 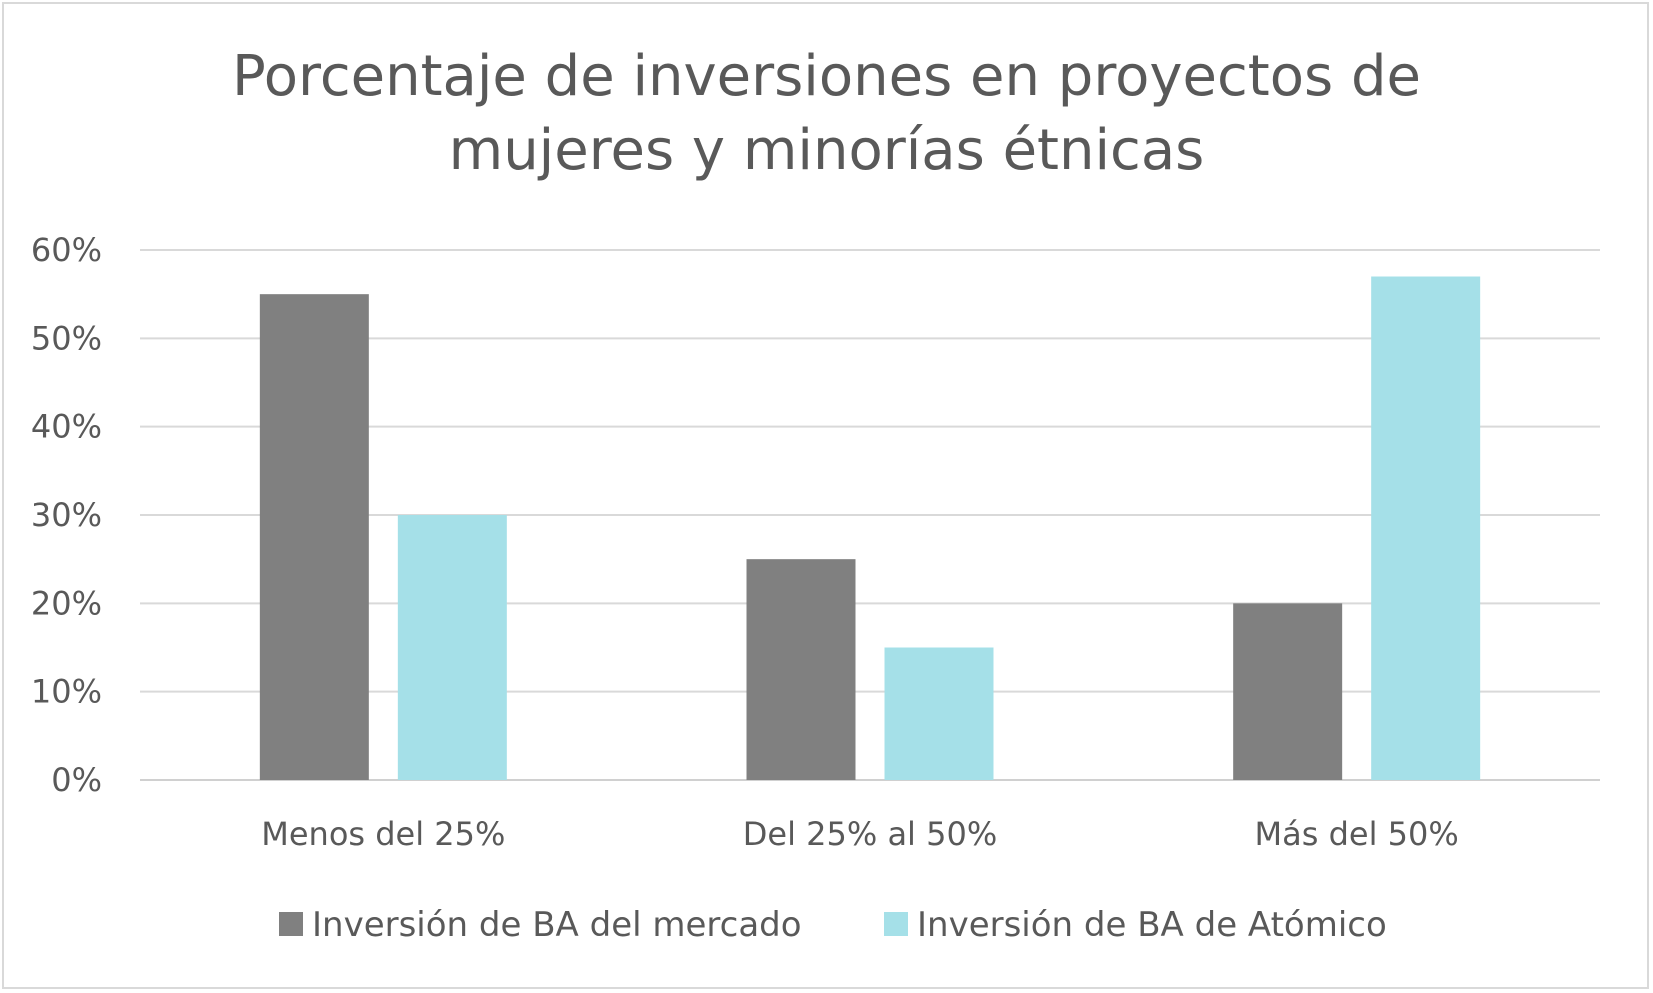 I want to click on y-tick-label: 20%, so click(x=66, y=603).